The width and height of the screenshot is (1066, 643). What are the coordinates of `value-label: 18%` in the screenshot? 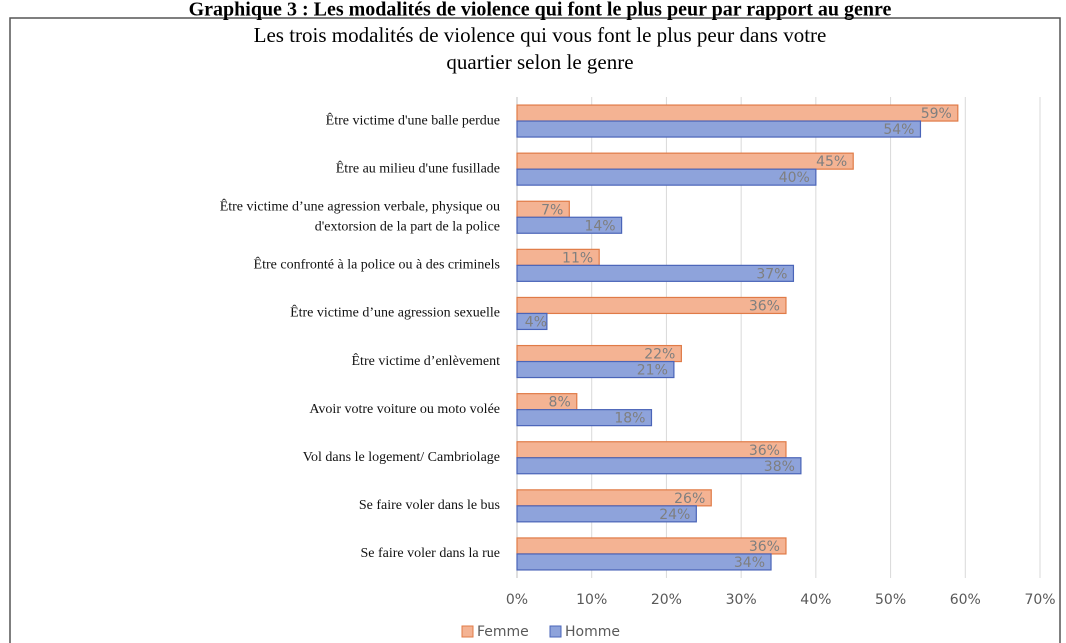 It's located at (629, 419).